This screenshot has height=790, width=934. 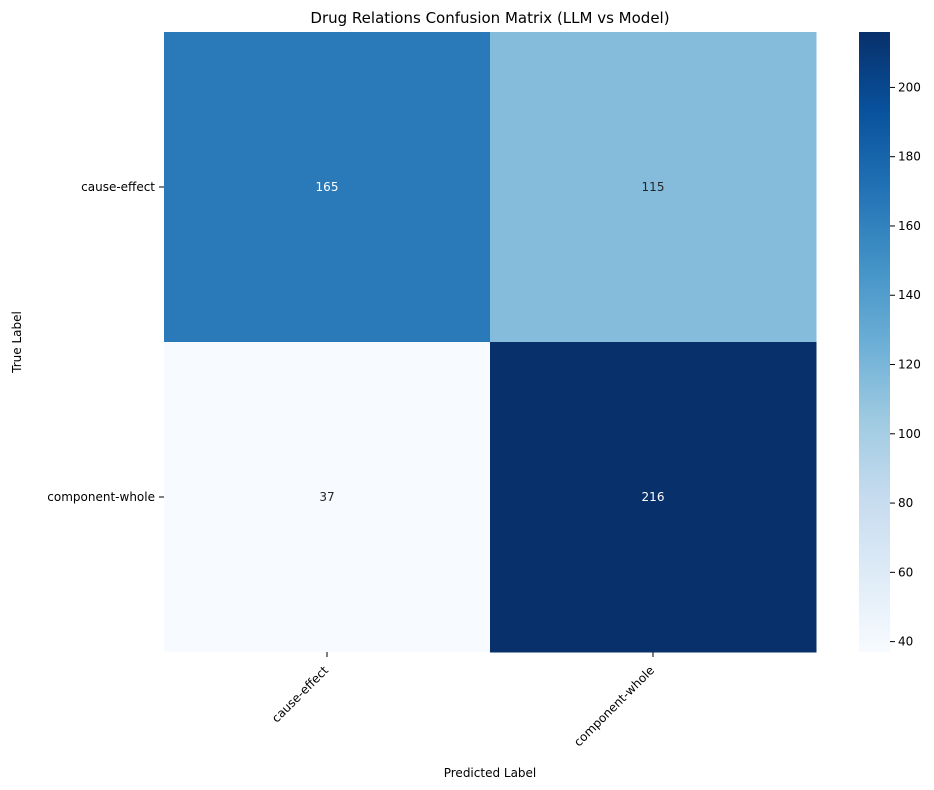 I want to click on y-axis-label: True Label, so click(x=17, y=342).